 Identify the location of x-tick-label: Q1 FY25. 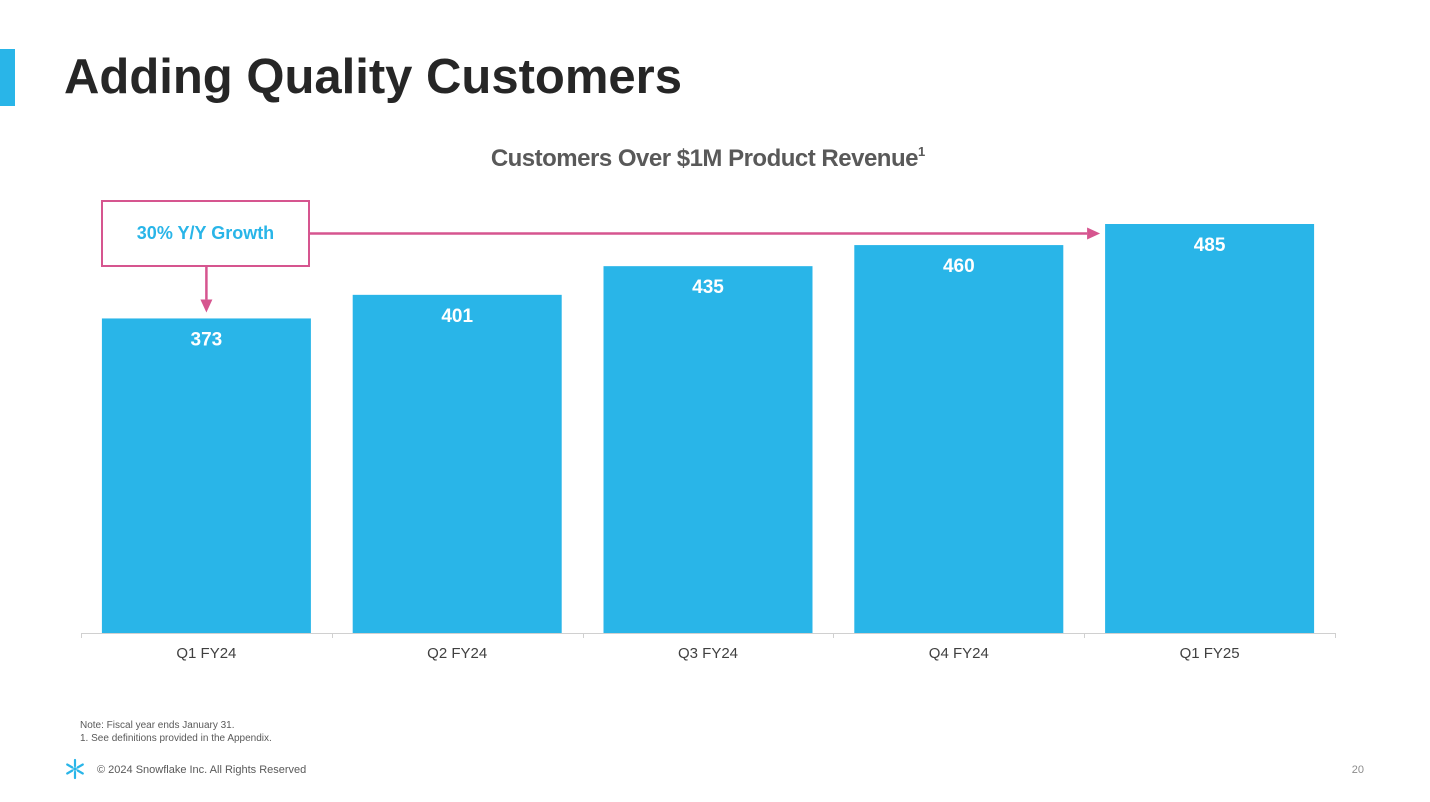
(1210, 653).